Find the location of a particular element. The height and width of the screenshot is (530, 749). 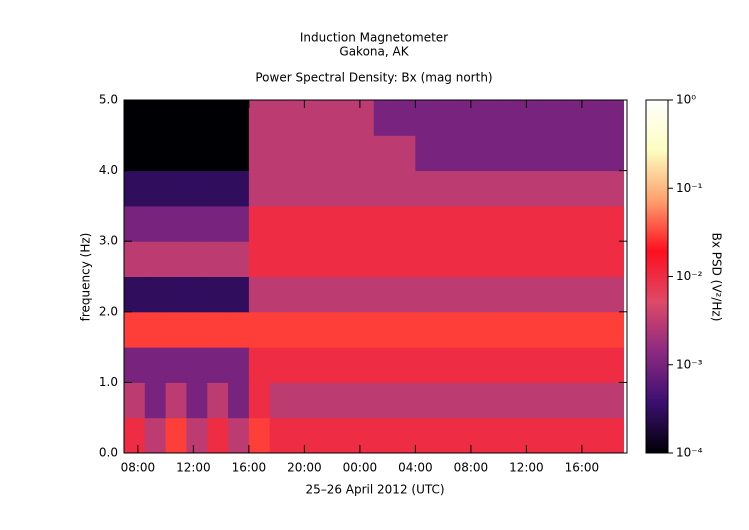

x-tick-label: 20:00 is located at coordinates (304, 468).